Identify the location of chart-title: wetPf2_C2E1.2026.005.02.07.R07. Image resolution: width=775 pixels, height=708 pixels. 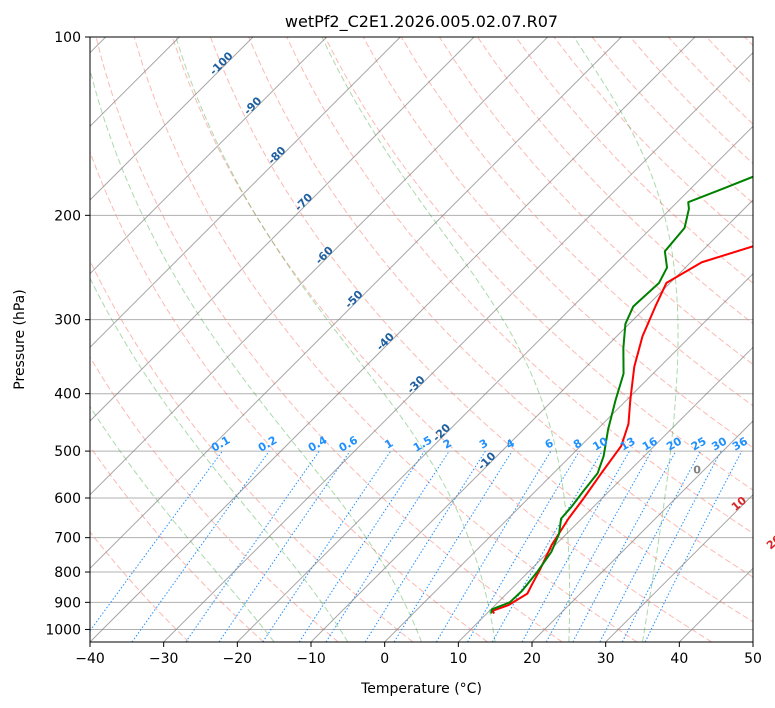
(421, 22).